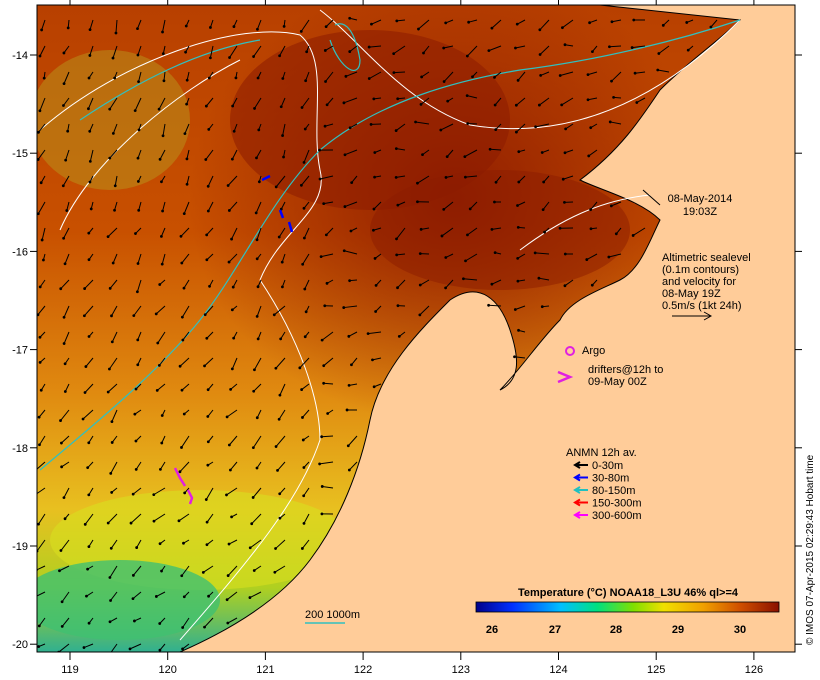  What do you see at coordinates (616, 630) in the screenshot?
I see `colorbar-tick-label: 28` at bounding box center [616, 630].